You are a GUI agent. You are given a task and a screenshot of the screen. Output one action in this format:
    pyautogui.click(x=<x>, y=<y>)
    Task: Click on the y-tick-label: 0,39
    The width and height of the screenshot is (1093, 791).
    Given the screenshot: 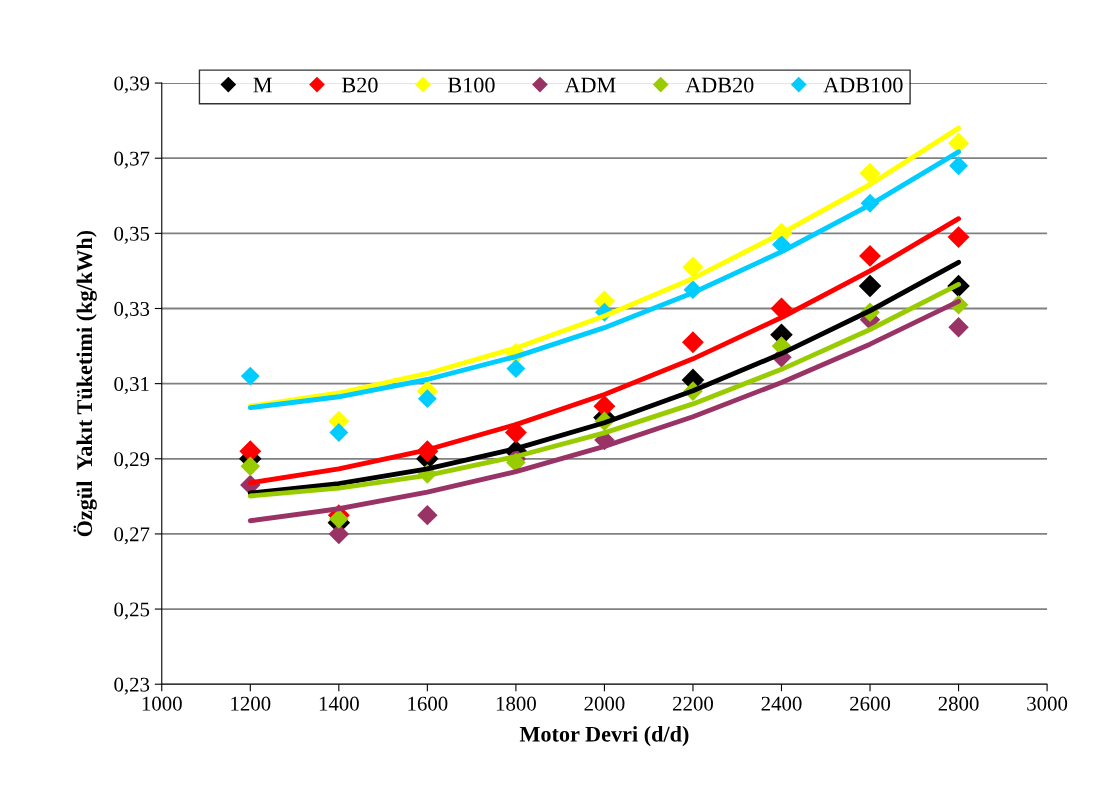 What is the action you would take?
    pyautogui.click(x=132, y=85)
    